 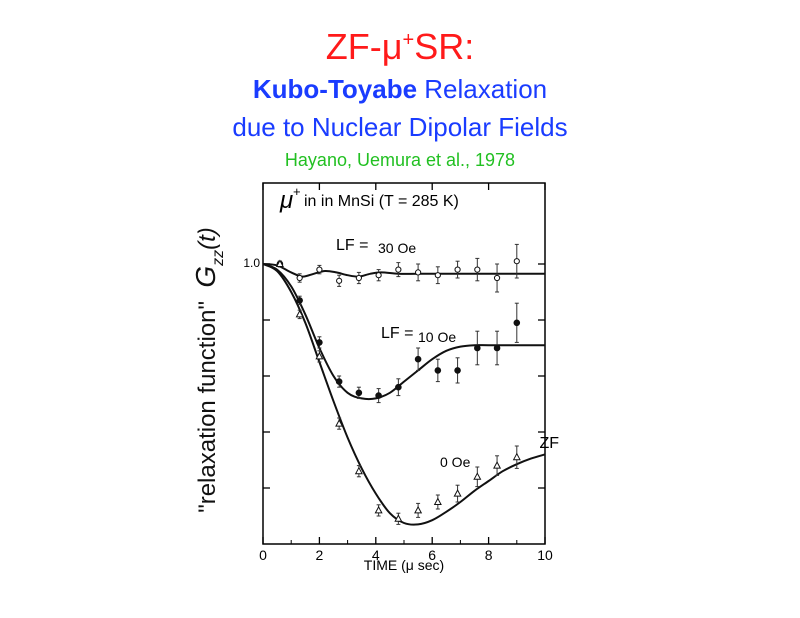 I want to click on title-zf: ZF-, so click(x=353, y=46).